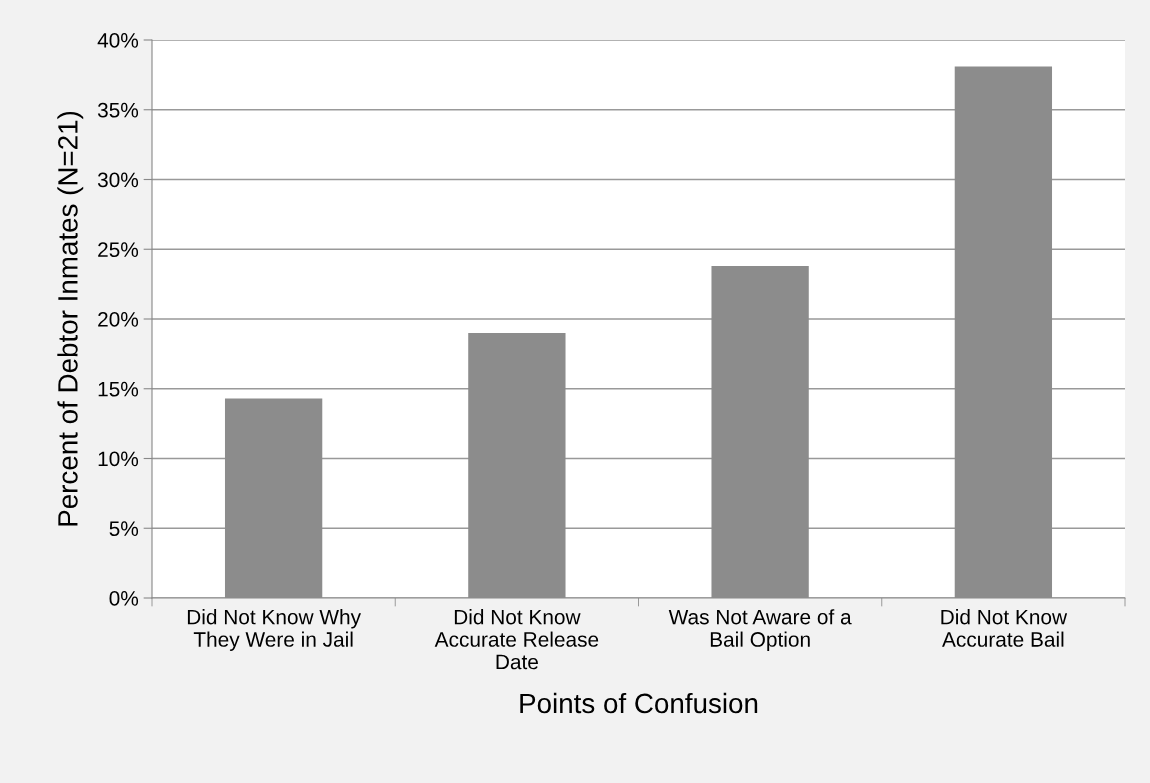 The width and height of the screenshot is (1150, 783). I want to click on y-tick-label: 0%, so click(124, 598).